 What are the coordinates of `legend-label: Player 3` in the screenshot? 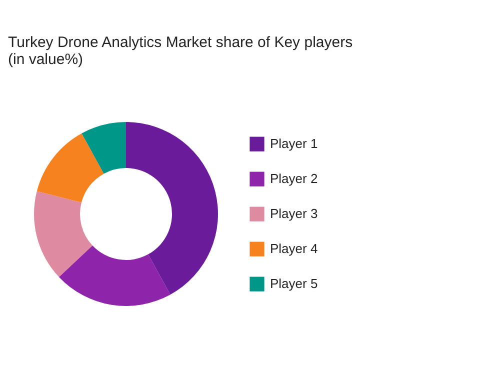 It's located at (294, 213).